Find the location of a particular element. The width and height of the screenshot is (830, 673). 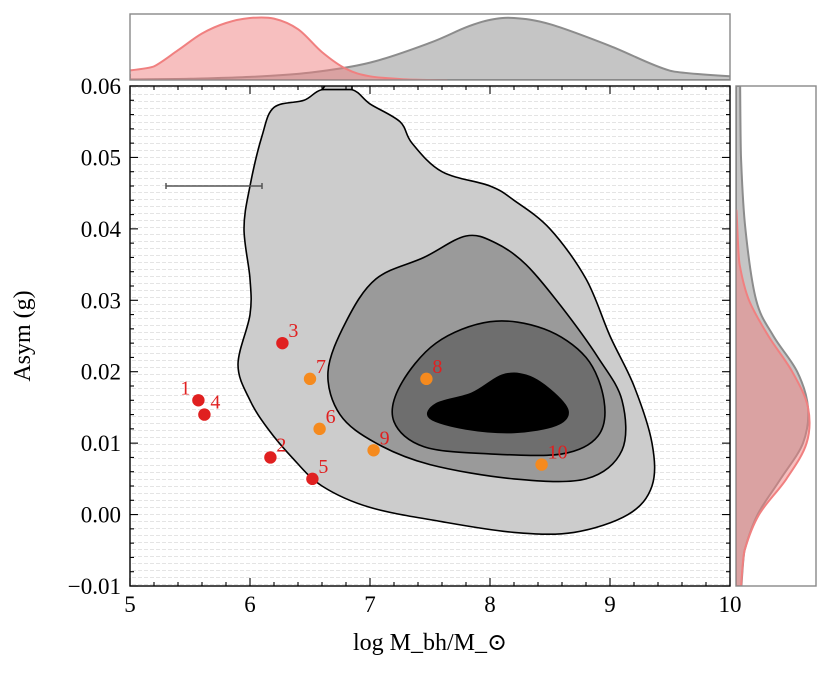

point-label-5: 5 is located at coordinates (323, 467).